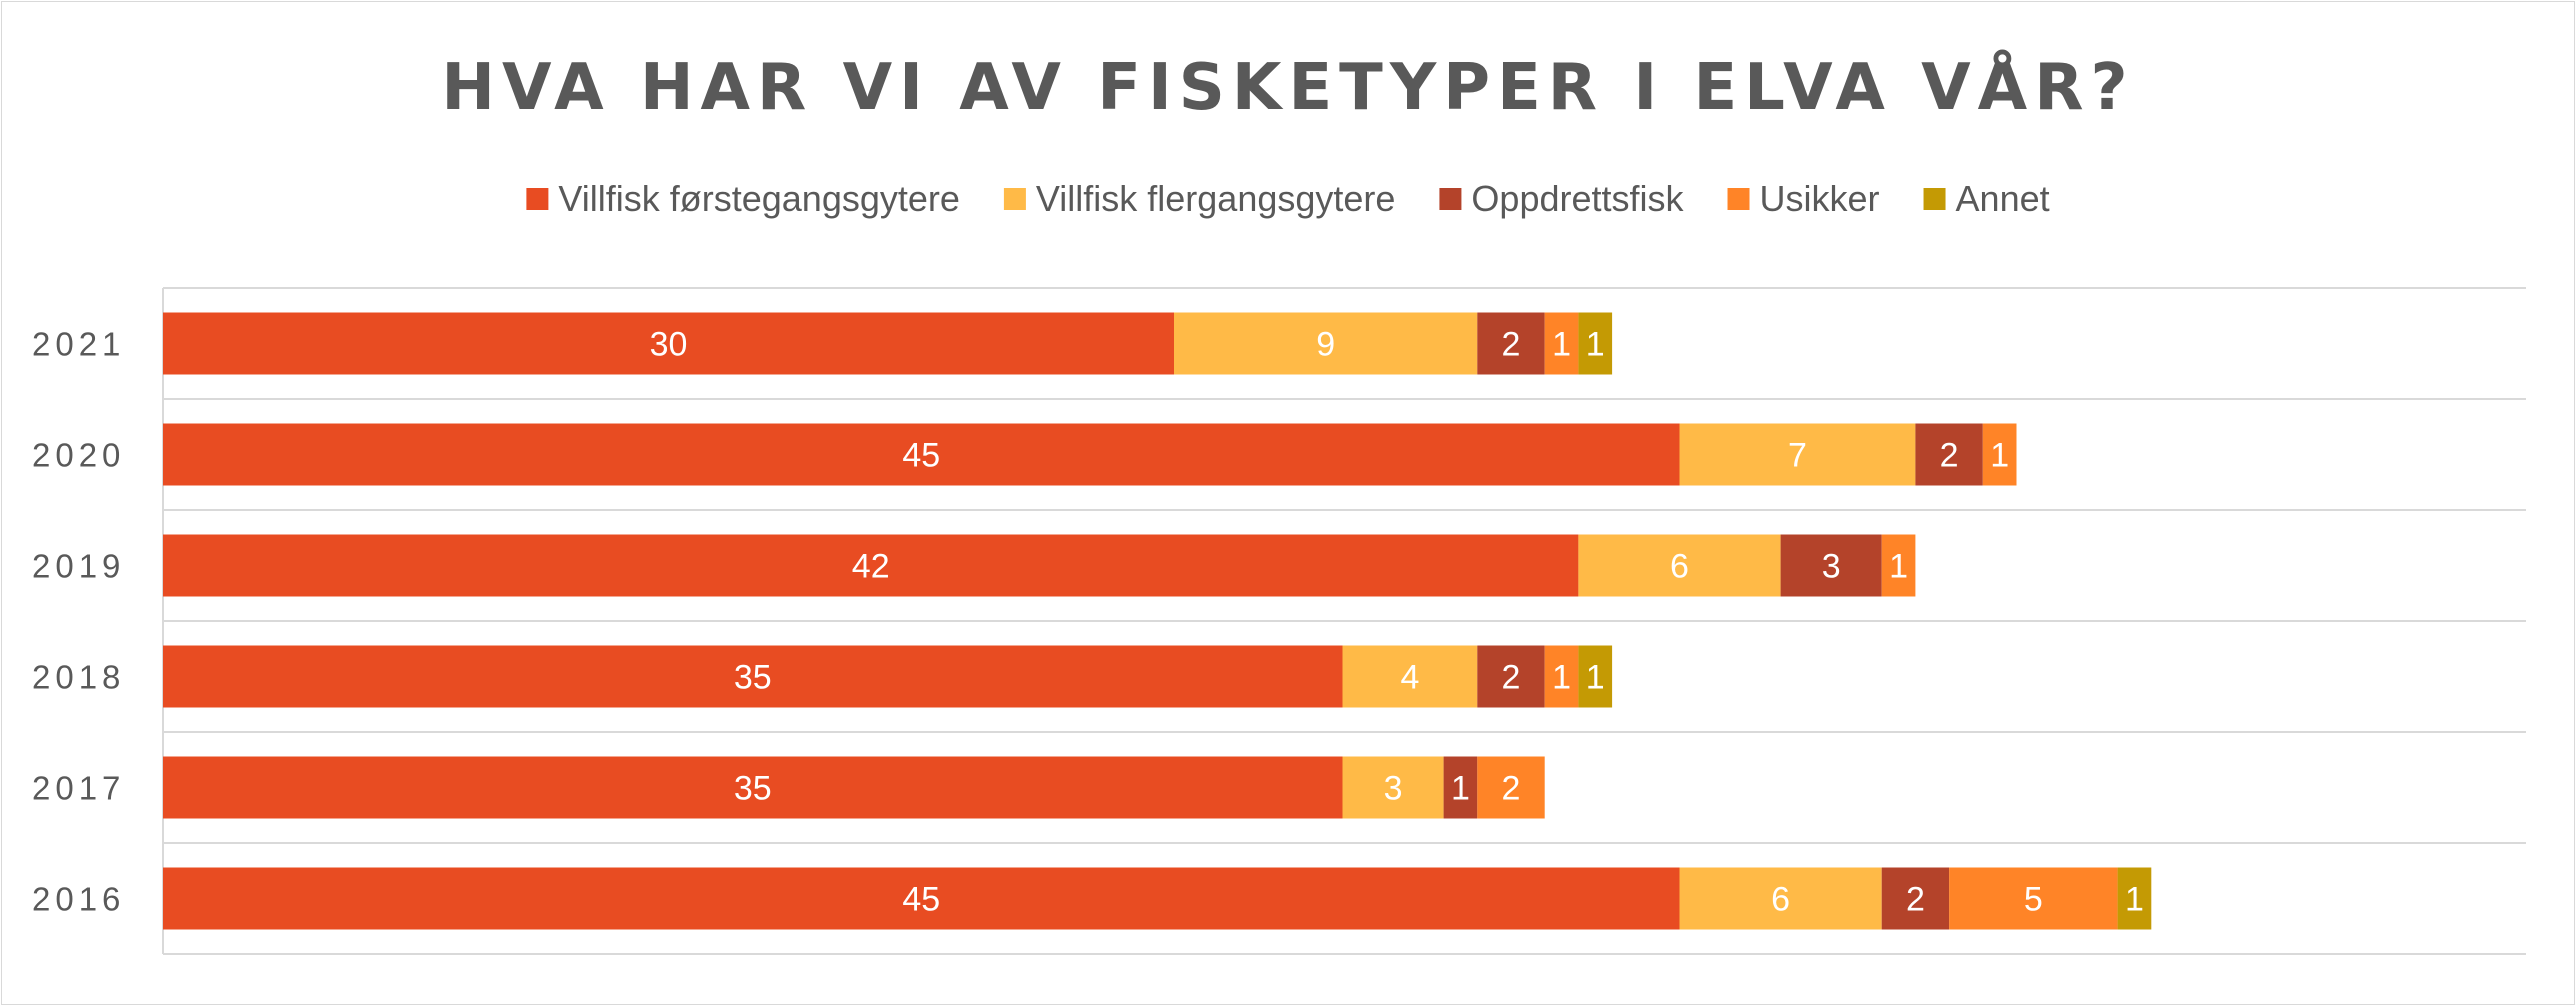 Image resolution: width=2576 pixels, height=1006 pixels. I want to click on data-label: 4, so click(1409, 678).